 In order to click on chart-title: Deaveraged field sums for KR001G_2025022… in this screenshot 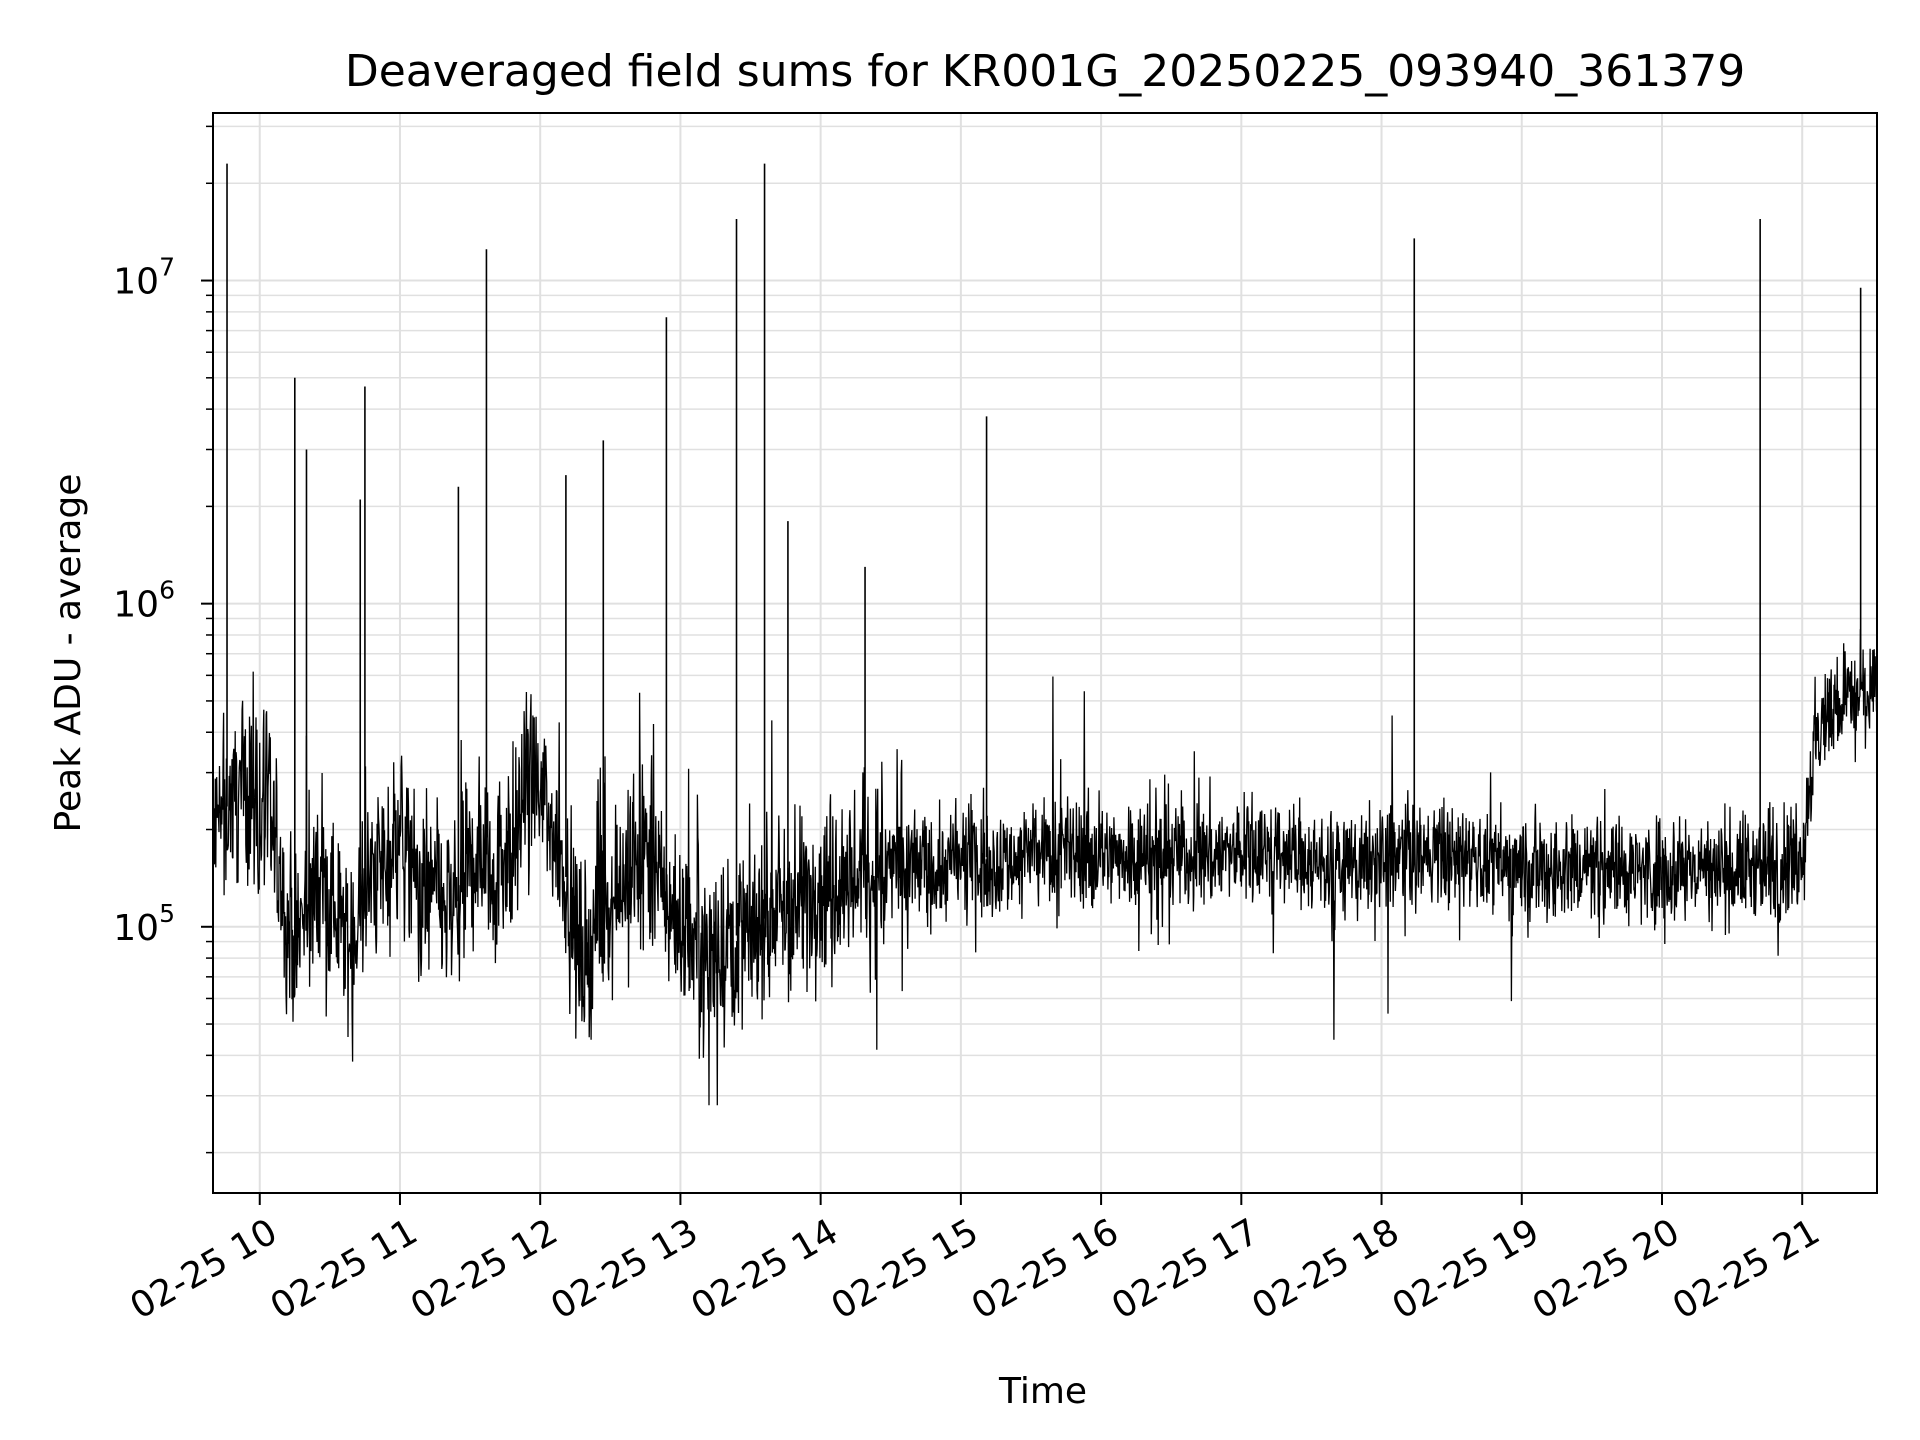, I will do `click(1045, 71)`.